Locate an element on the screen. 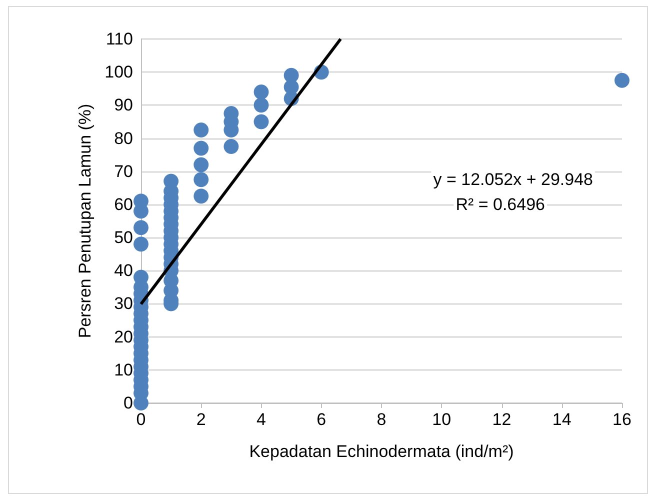 The image size is (660, 502). x-tick-label: 16 is located at coordinates (622, 419).